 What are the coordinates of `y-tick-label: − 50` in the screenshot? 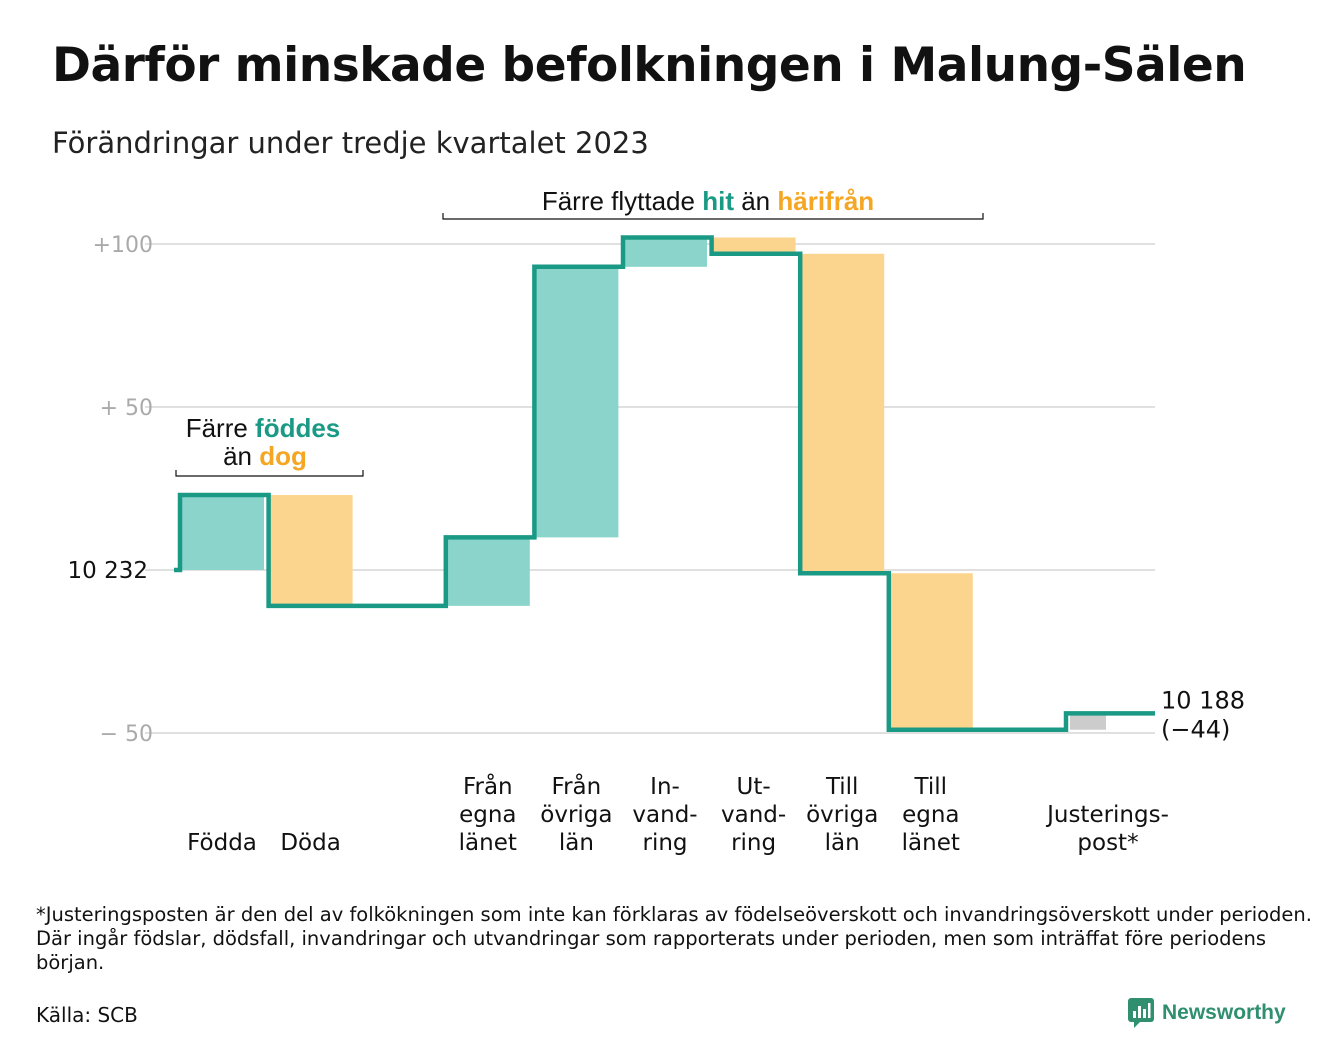 It's located at (126, 734).